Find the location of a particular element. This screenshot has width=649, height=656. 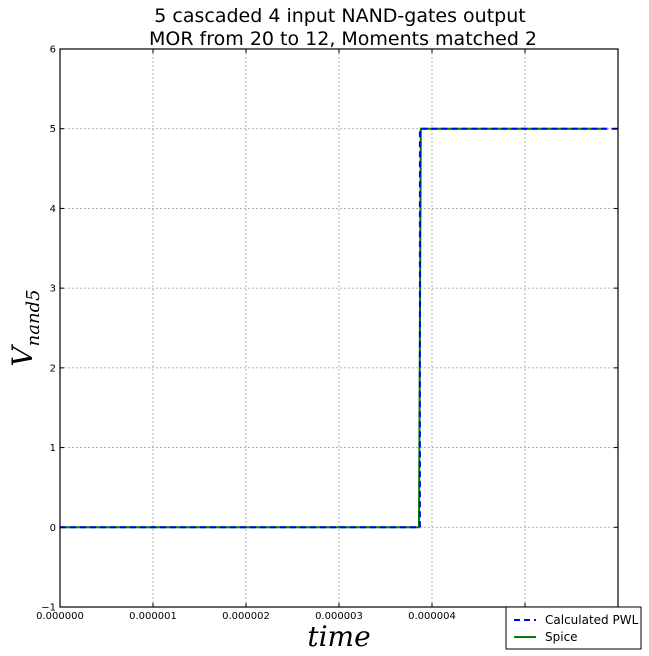

legend-label-spice: Spice is located at coordinates (561, 637).